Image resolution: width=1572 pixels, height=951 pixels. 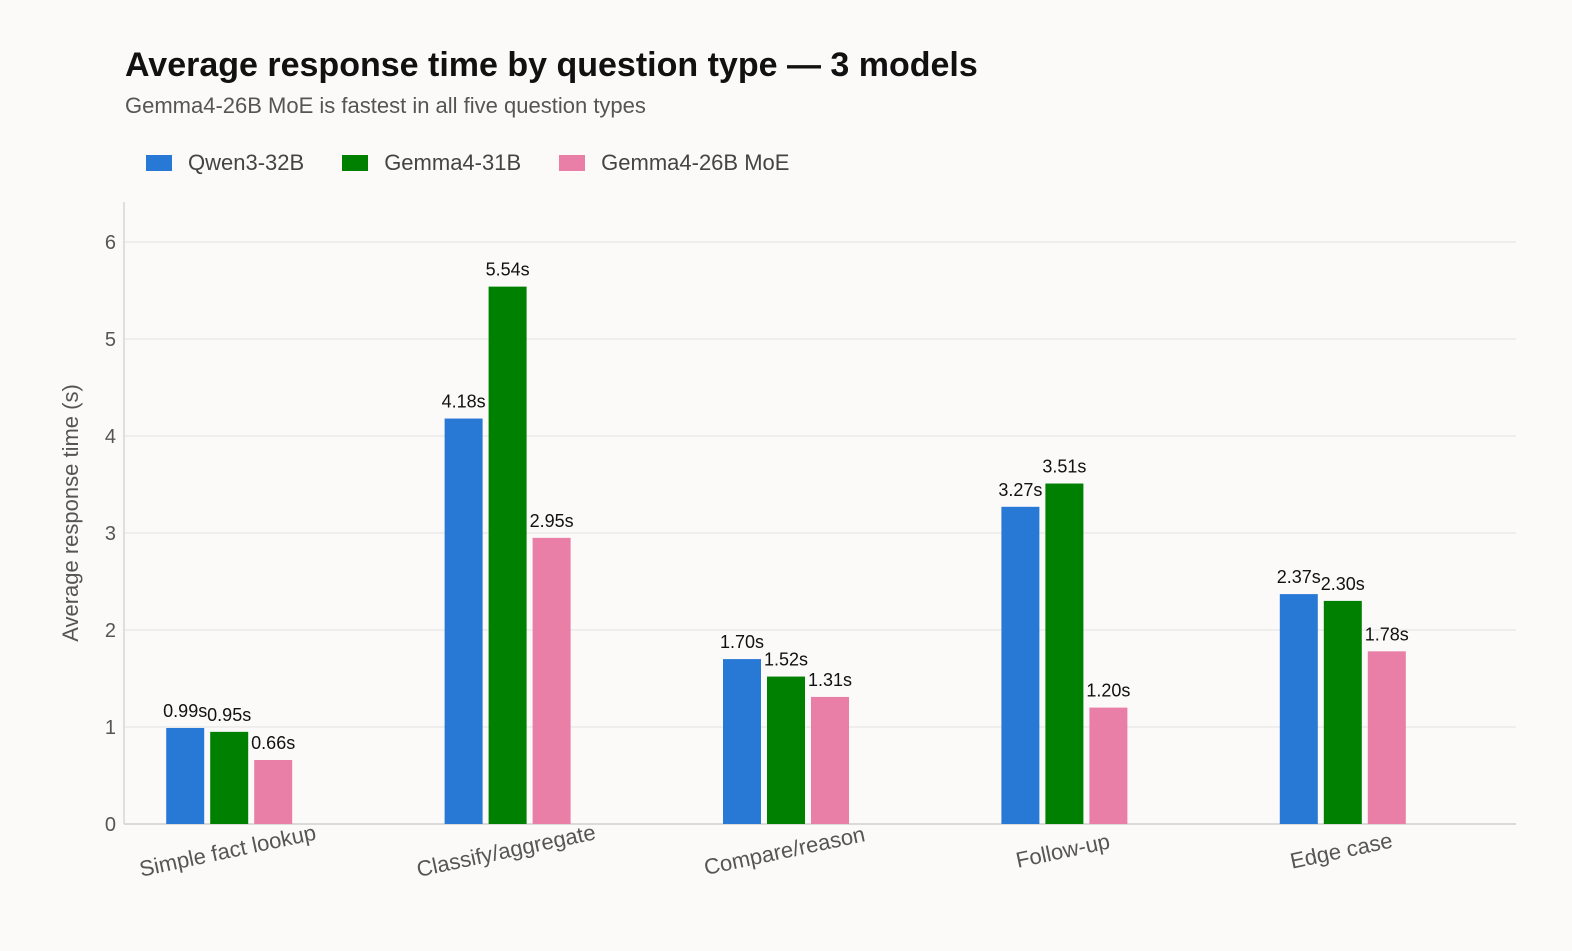 What do you see at coordinates (1064, 653) in the screenshot?
I see `bar-follow-up-gemma4-31b` at bounding box center [1064, 653].